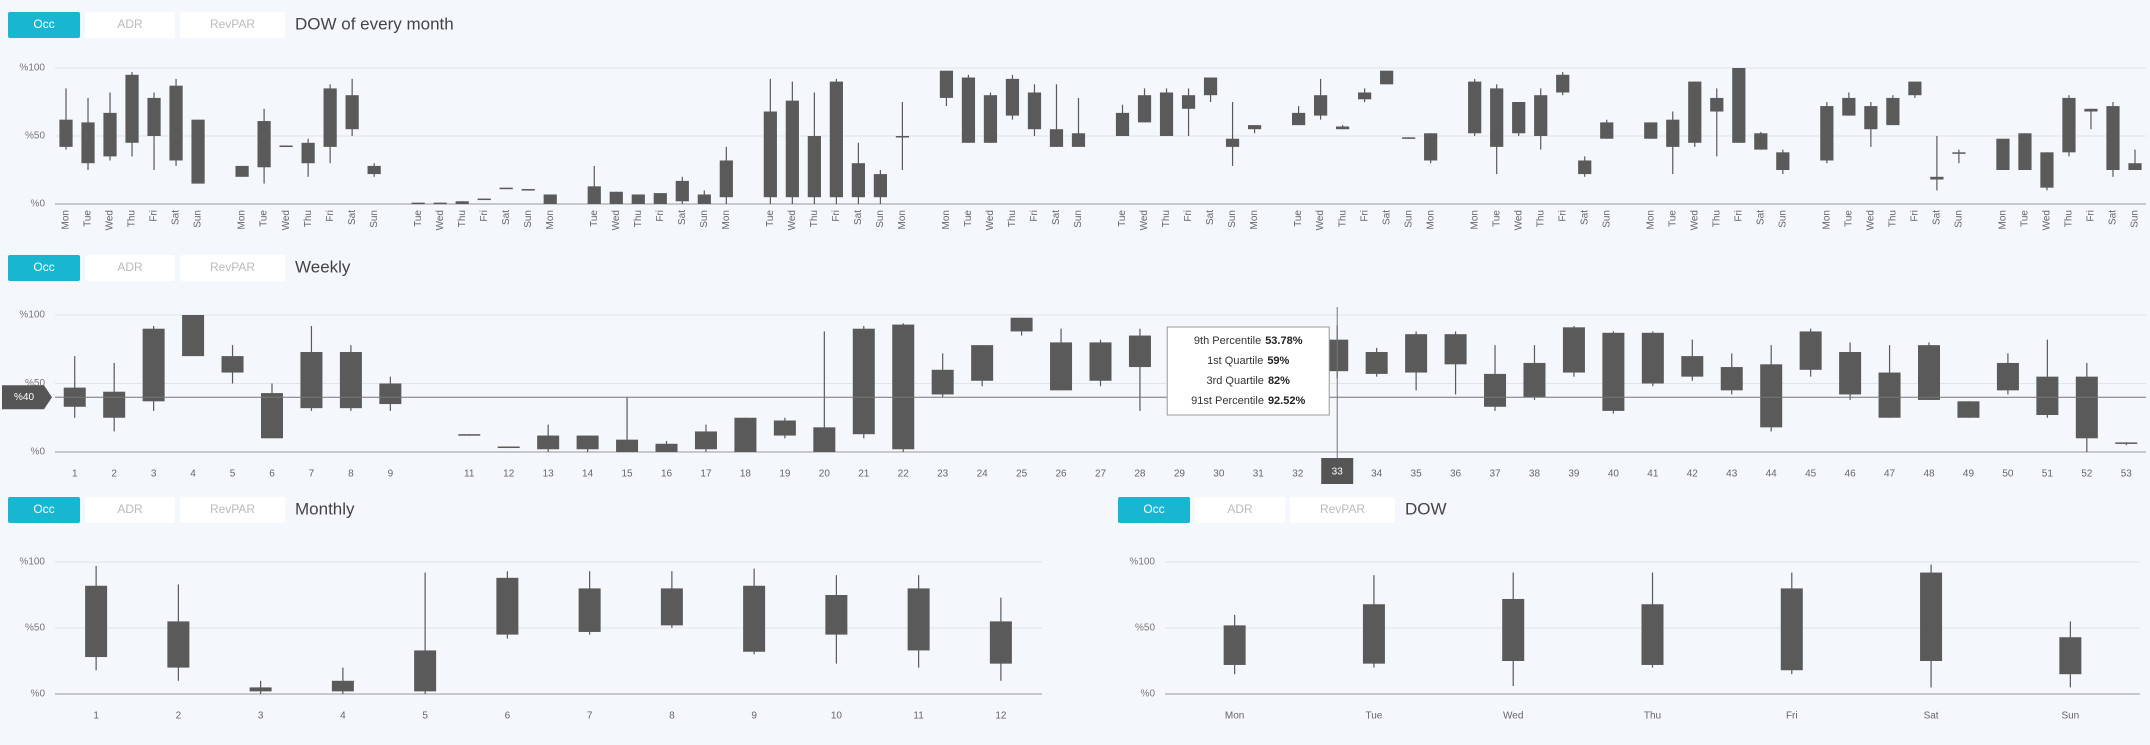 This screenshot has height=745, width=2150. Describe the element at coordinates (1574, 474) in the screenshot. I see `x-tick-label: 39` at that location.